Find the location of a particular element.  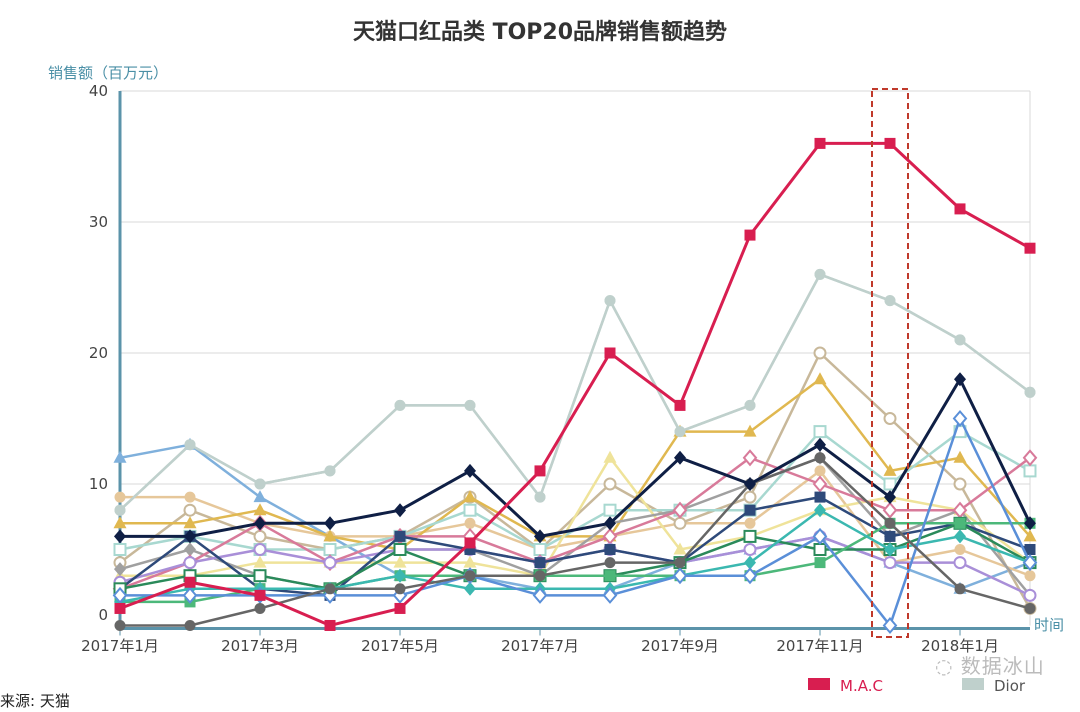

y-tick-label: 10 is located at coordinates (98, 484).